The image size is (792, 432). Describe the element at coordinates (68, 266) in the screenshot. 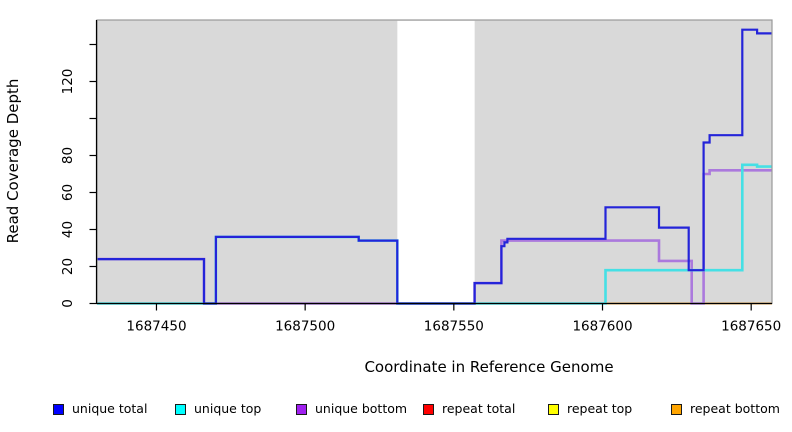

I see `y-tick-label: 20` at that location.